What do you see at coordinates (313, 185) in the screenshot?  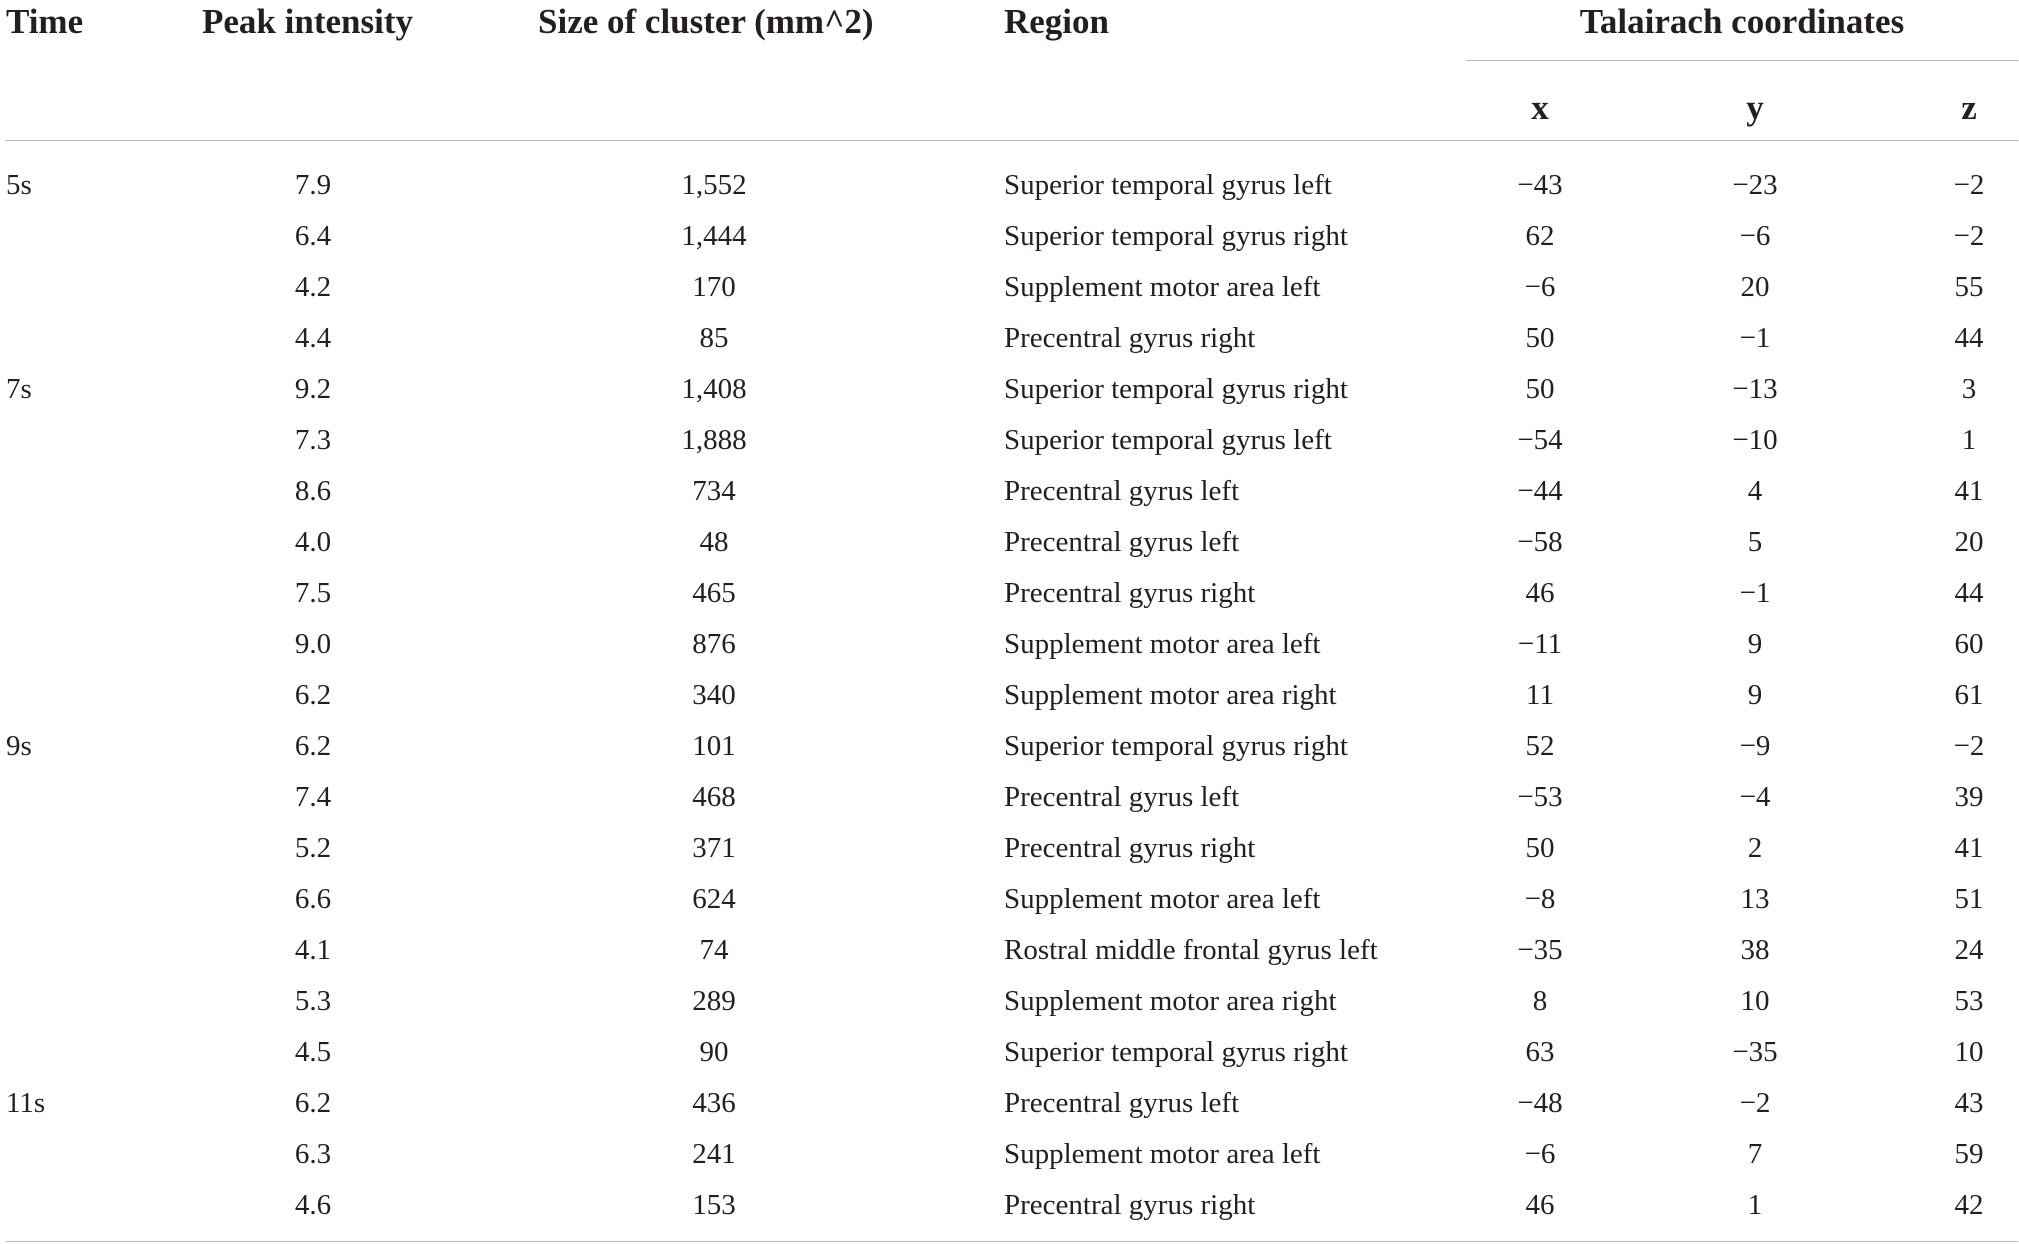 I see `cell-peak-intensity: 7.9` at bounding box center [313, 185].